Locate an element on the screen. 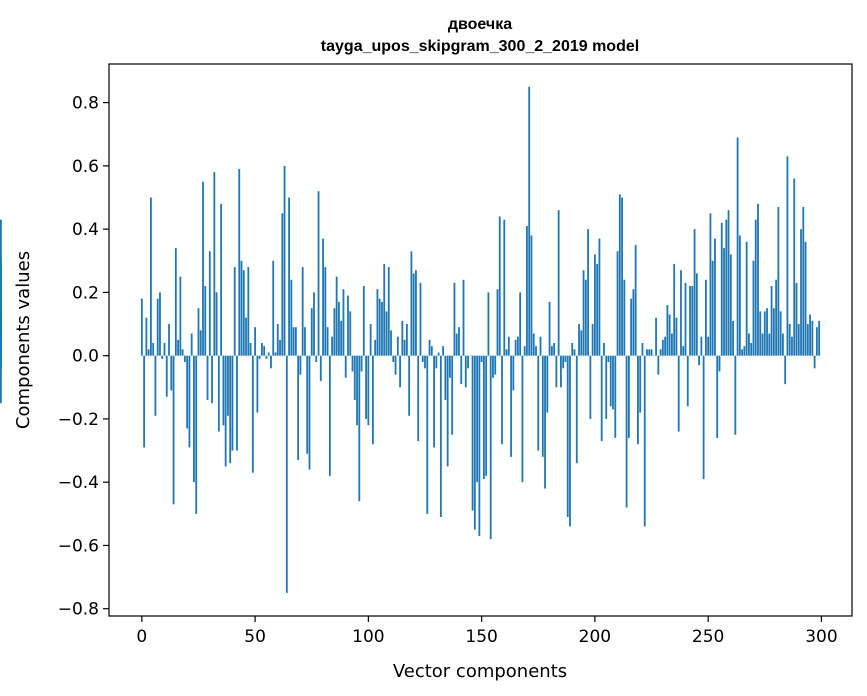 The image size is (867, 696). x-tick-label: 150 is located at coordinates (481, 637).